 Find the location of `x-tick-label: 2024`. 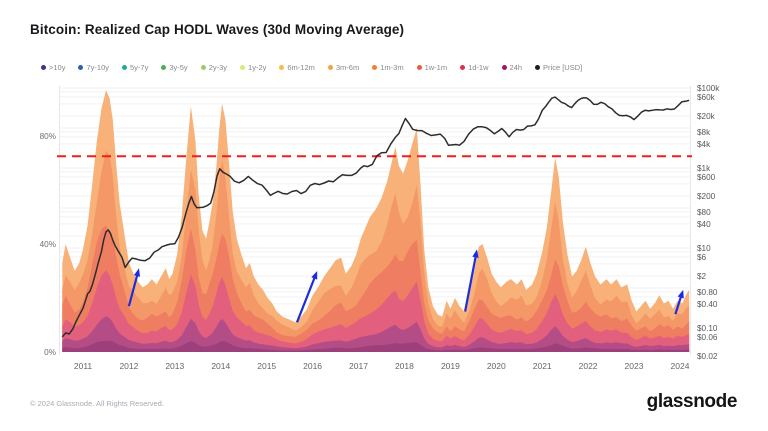

x-tick-label: 2024 is located at coordinates (680, 366).